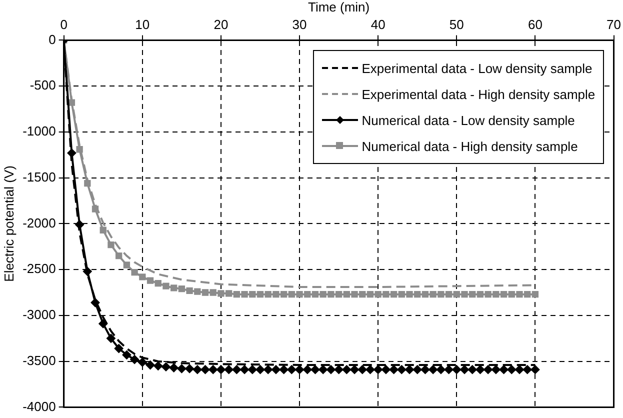  I want to click on legend-label: Experimental data - Low density sample, so click(477, 68).